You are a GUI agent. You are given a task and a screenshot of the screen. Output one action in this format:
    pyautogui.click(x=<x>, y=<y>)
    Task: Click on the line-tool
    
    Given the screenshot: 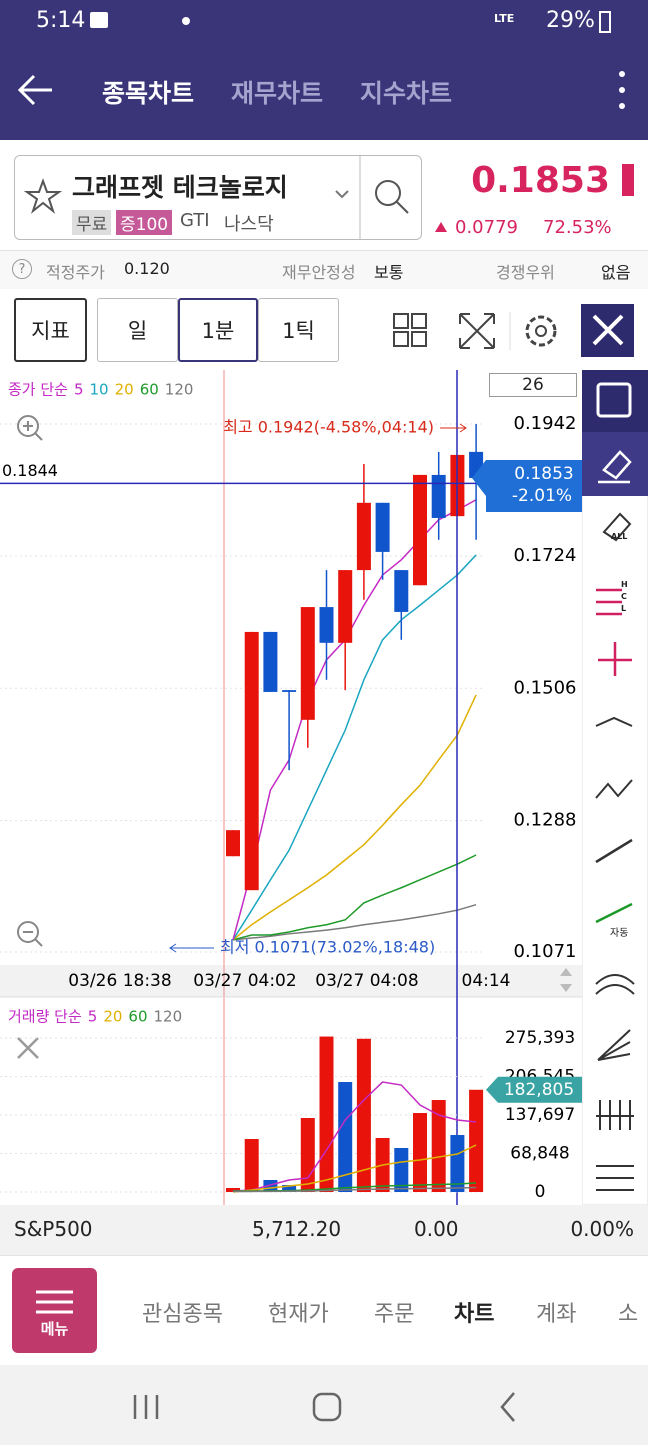 What is the action you would take?
    pyautogui.click(x=614, y=721)
    